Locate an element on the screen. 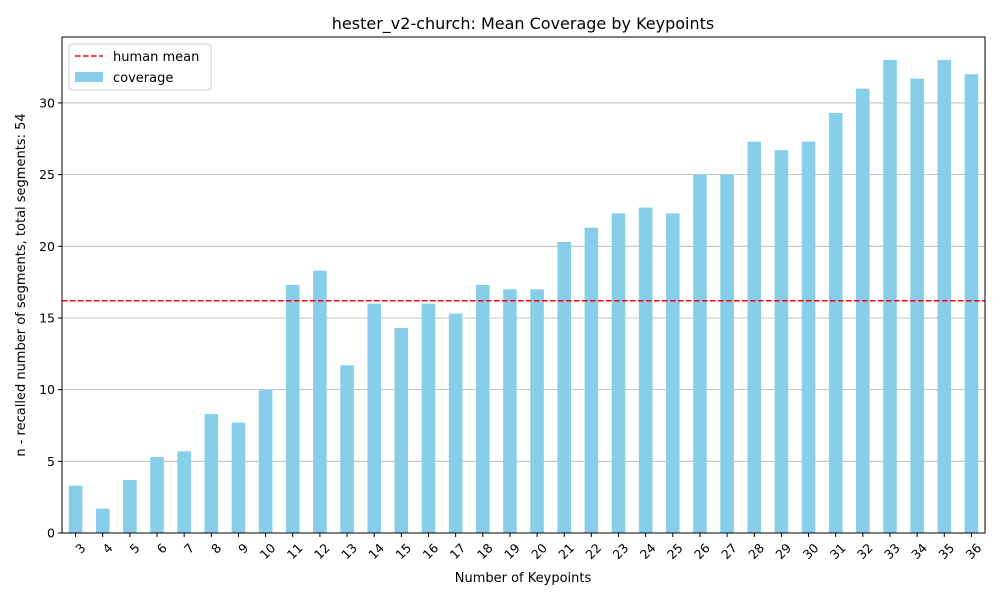 This screenshot has width=1000, height=600. x-tick-label-28: 28 is located at coordinates (756, 551).